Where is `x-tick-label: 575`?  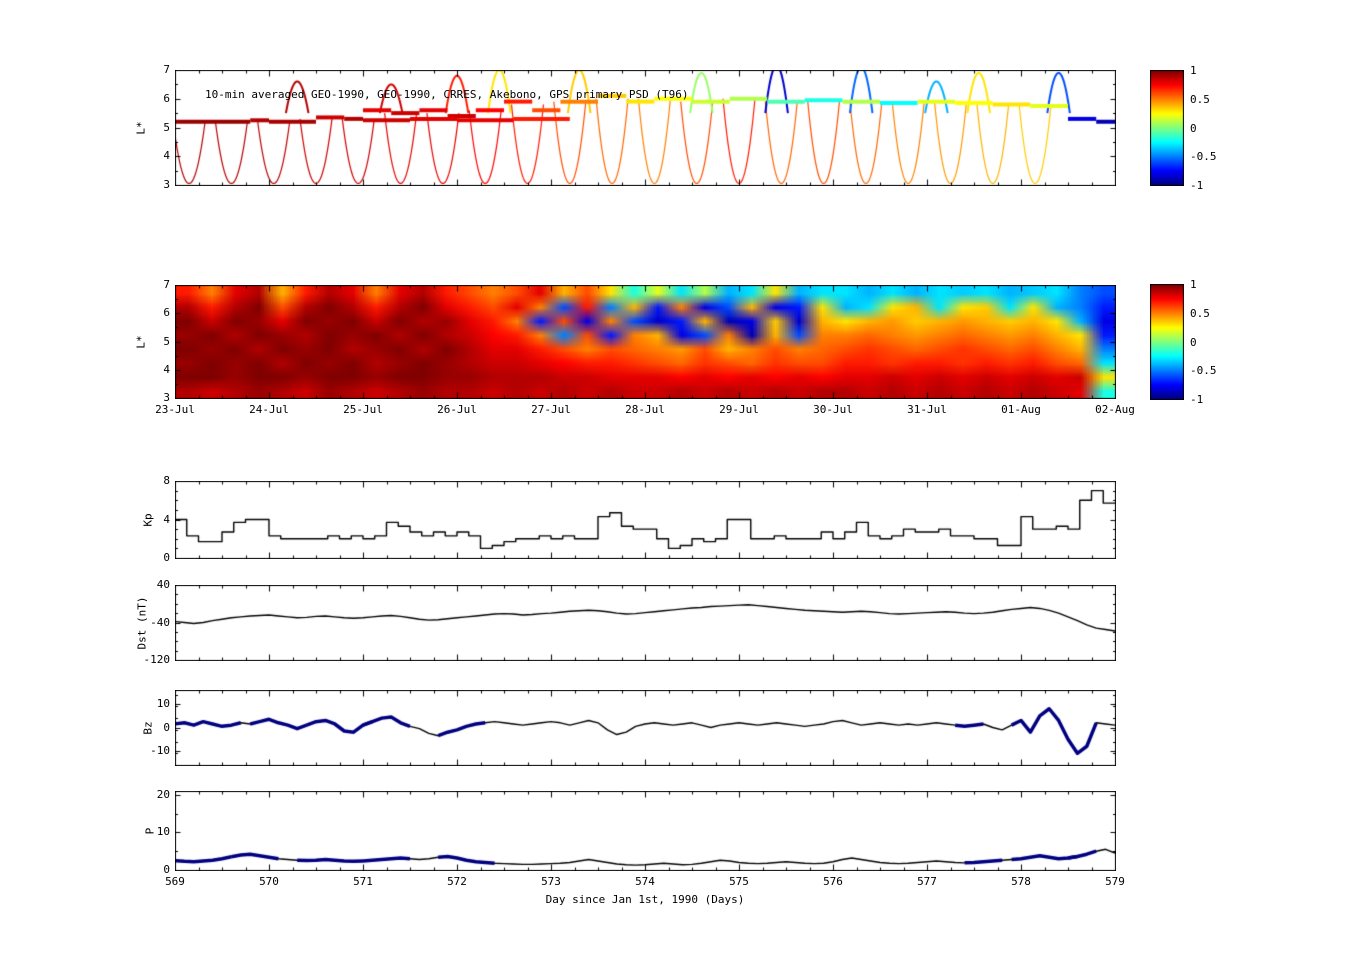 x-tick-label: 575 is located at coordinates (739, 881).